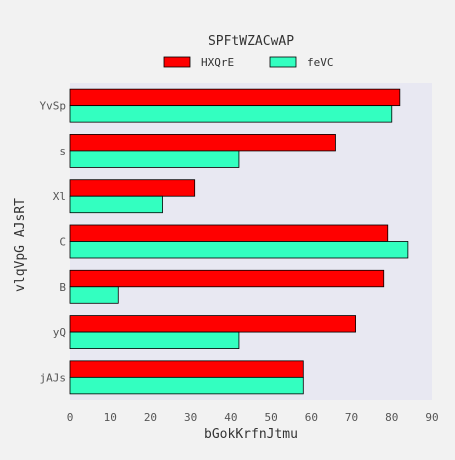 This screenshot has height=460, width=455. Describe the element at coordinates (62, 242) in the screenshot. I see `y-tick-label: C` at that location.